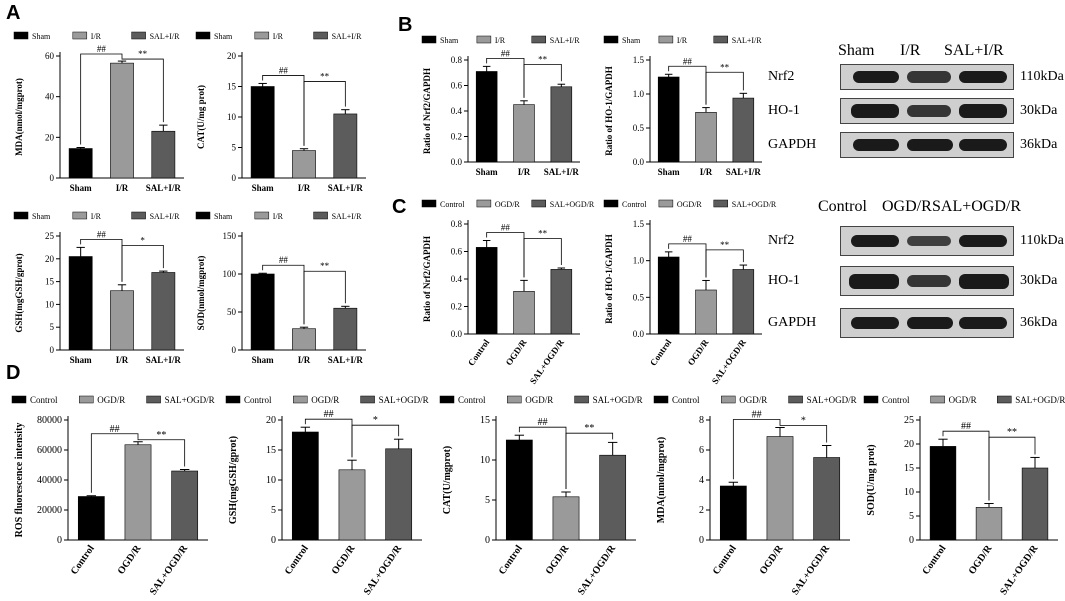 The image size is (1065, 601). What do you see at coordinates (49, 510) in the screenshot?
I see `y-tick-label: 20000` at bounding box center [49, 510].